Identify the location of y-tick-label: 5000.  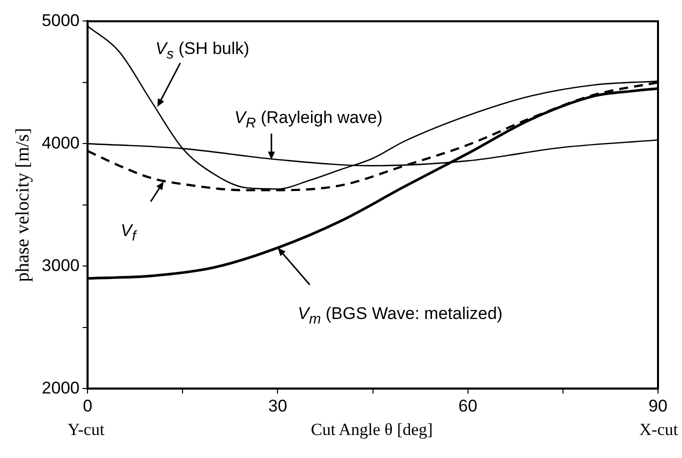
(61, 20).